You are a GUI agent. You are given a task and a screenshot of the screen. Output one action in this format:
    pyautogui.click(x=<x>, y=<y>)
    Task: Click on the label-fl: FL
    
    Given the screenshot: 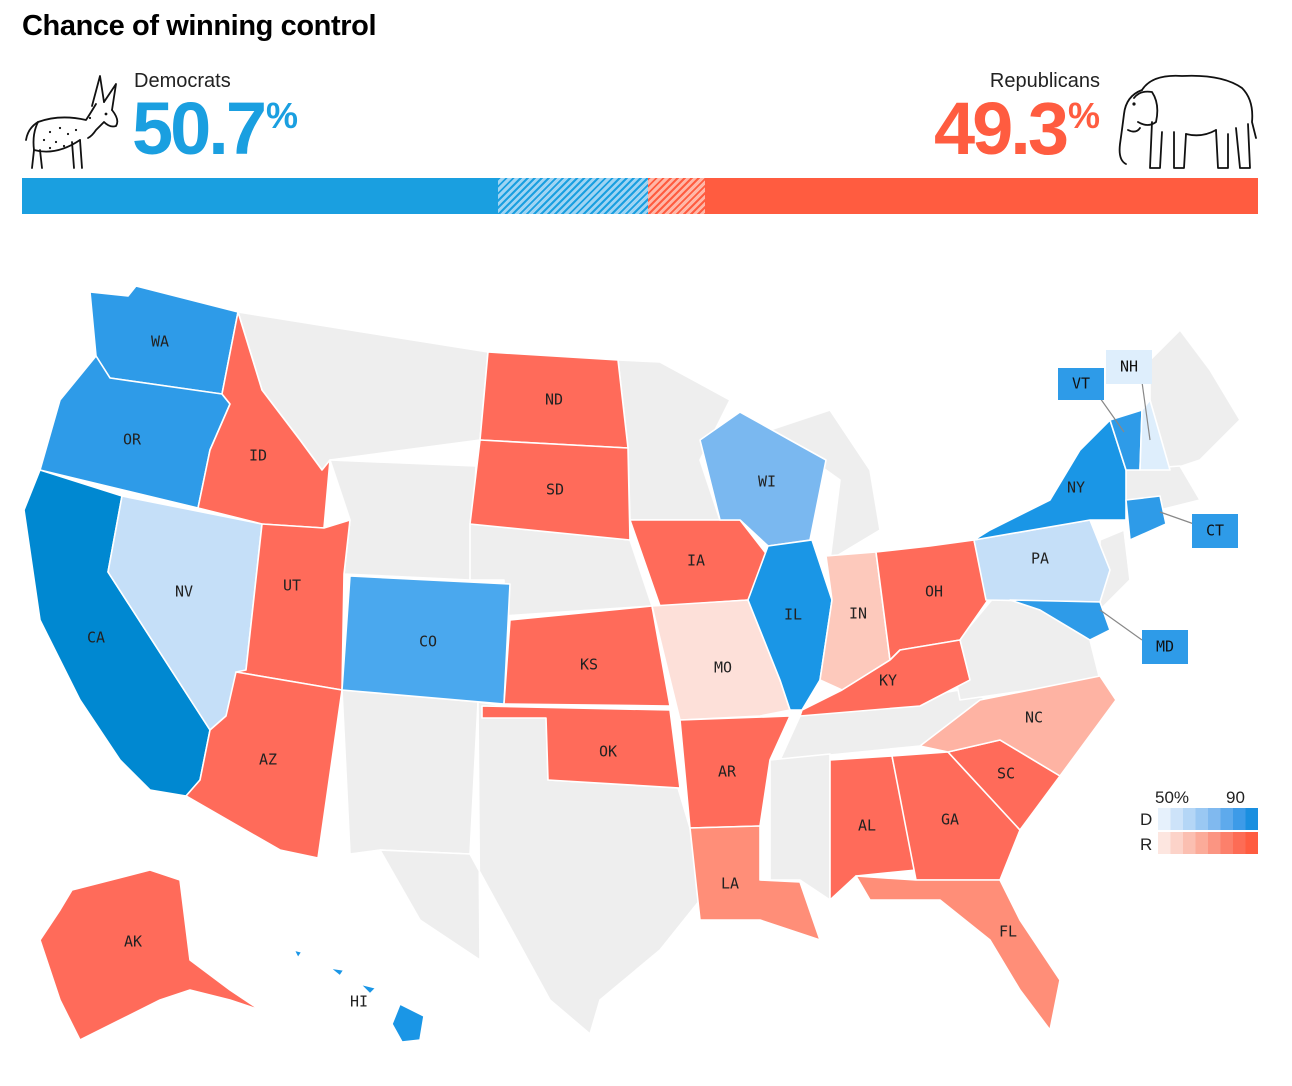 What is the action you would take?
    pyautogui.click(x=1008, y=932)
    